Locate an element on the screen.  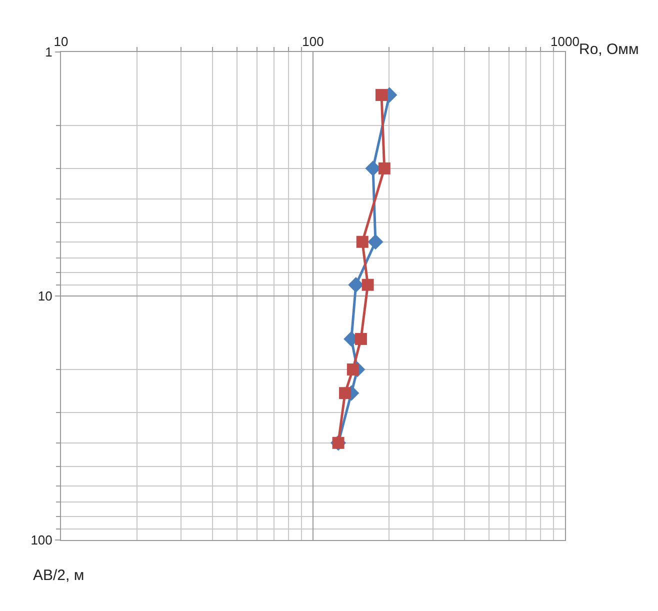
x-tick-label: 10 is located at coordinates (61, 41).